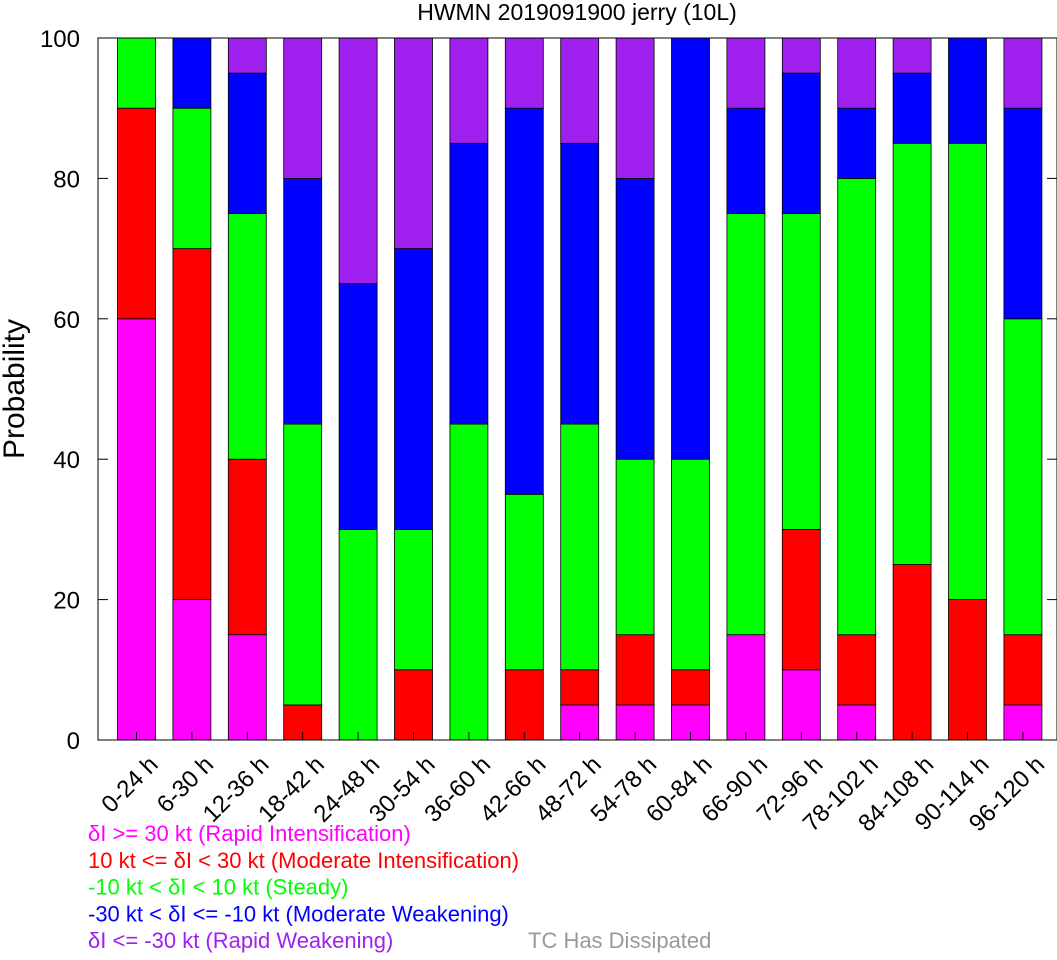  Describe the element at coordinates (619, 940) in the screenshot. I see `legend-entry-dissipated: TC Has Dissipated` at that location.